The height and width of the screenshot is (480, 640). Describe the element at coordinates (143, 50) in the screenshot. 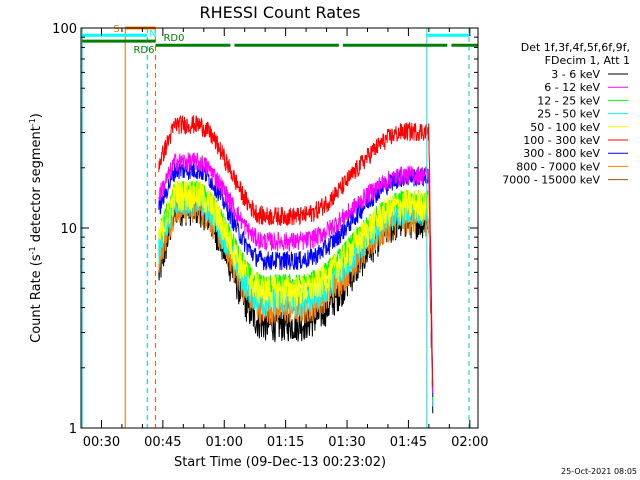

I see `annotation-label-rd6: RD6` at that location.